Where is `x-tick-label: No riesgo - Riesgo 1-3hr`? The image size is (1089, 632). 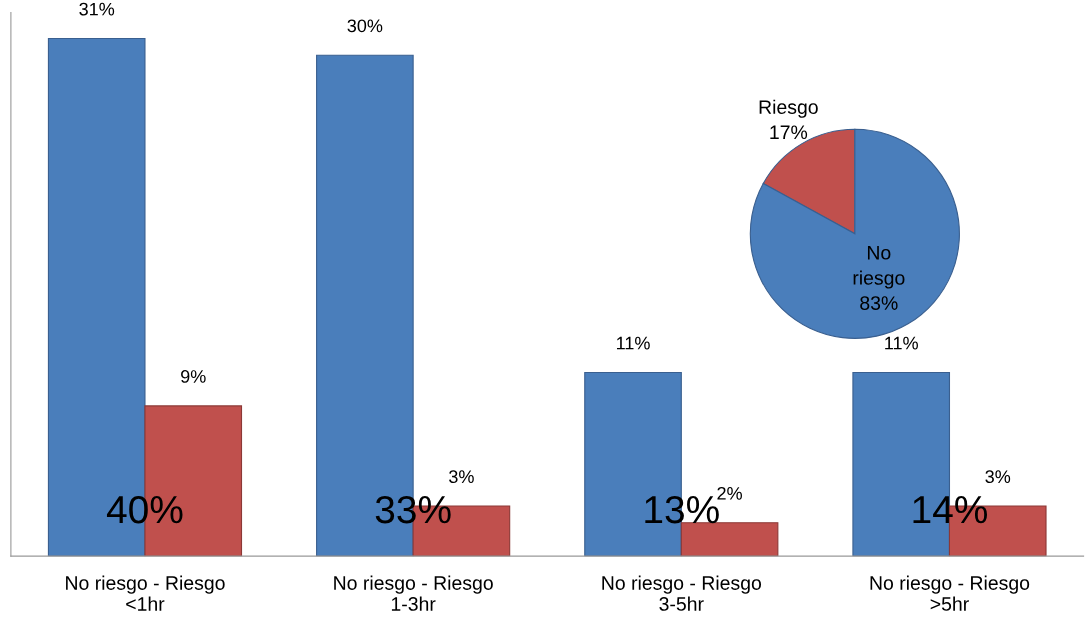 x-tick-label: No riesgo - Riesgo 1-3hr is located at coordinates (413, 593).